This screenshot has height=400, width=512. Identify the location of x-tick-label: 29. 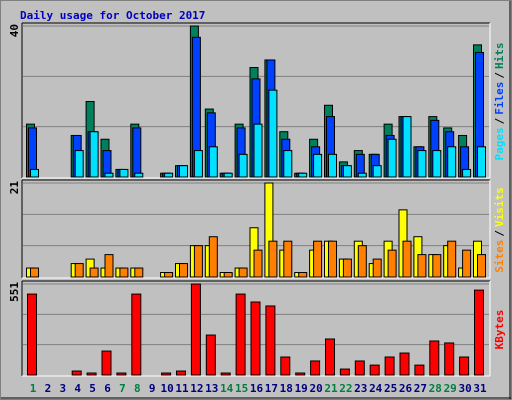
(450, 388).